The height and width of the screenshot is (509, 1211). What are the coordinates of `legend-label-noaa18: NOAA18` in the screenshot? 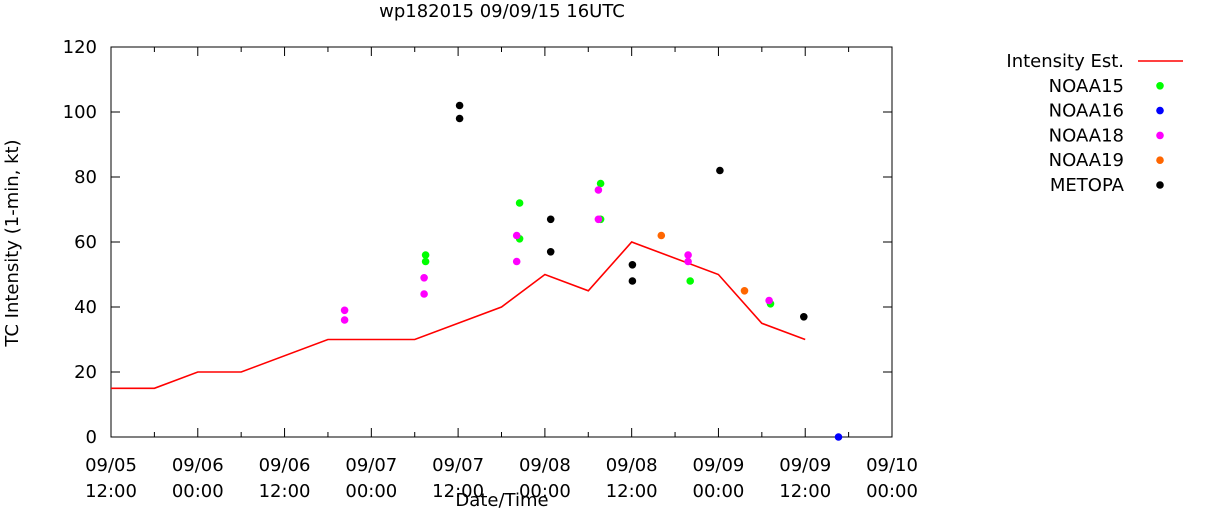 It's located at (1086, 135).